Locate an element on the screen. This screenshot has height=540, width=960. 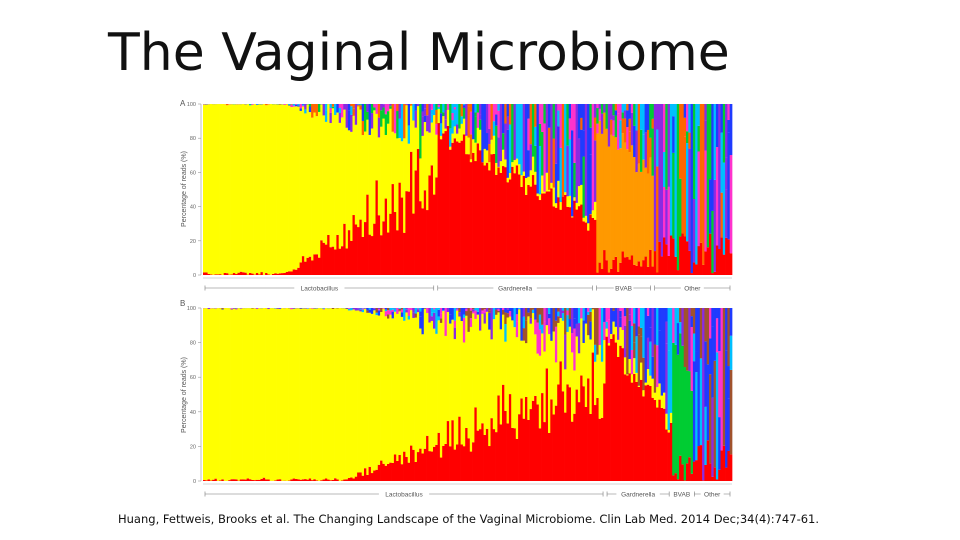
group-label: BVAB is located at coordinates (681, 494).